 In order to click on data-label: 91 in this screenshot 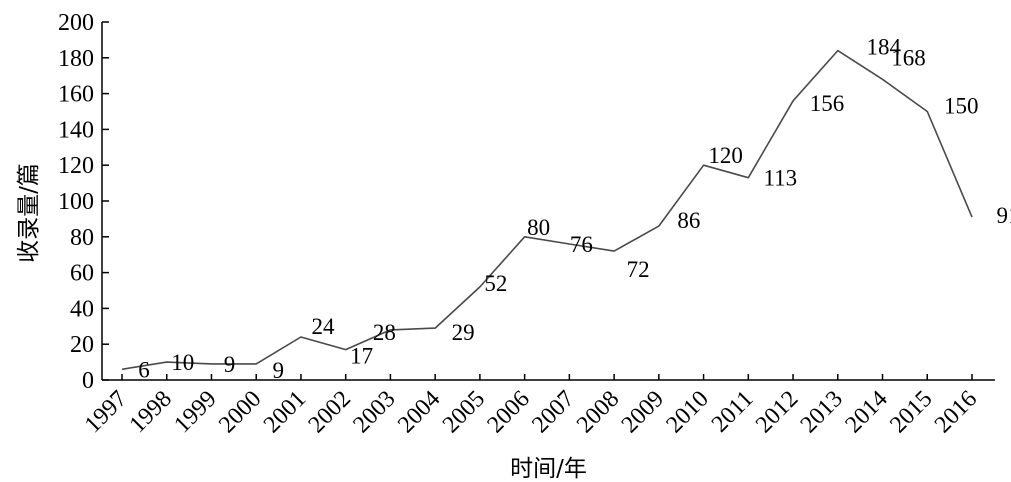, I will do `click(1004, 215)`.